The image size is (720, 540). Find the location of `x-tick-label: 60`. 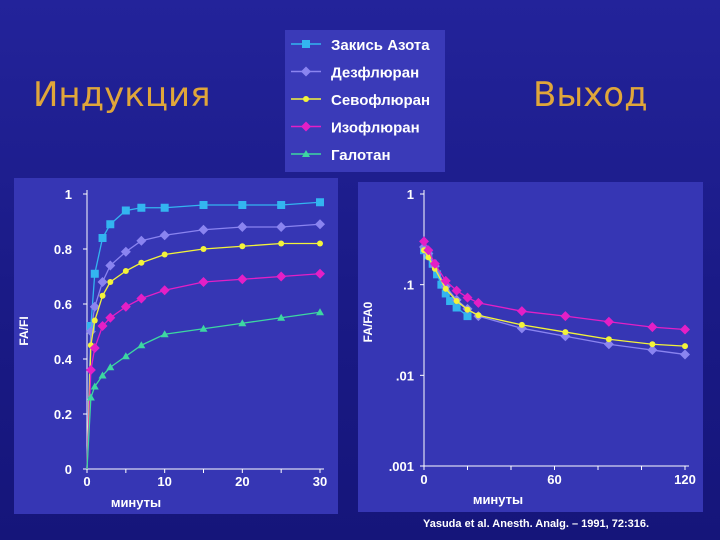

x-tick-label: 60 is located at coordinates (554, 479).